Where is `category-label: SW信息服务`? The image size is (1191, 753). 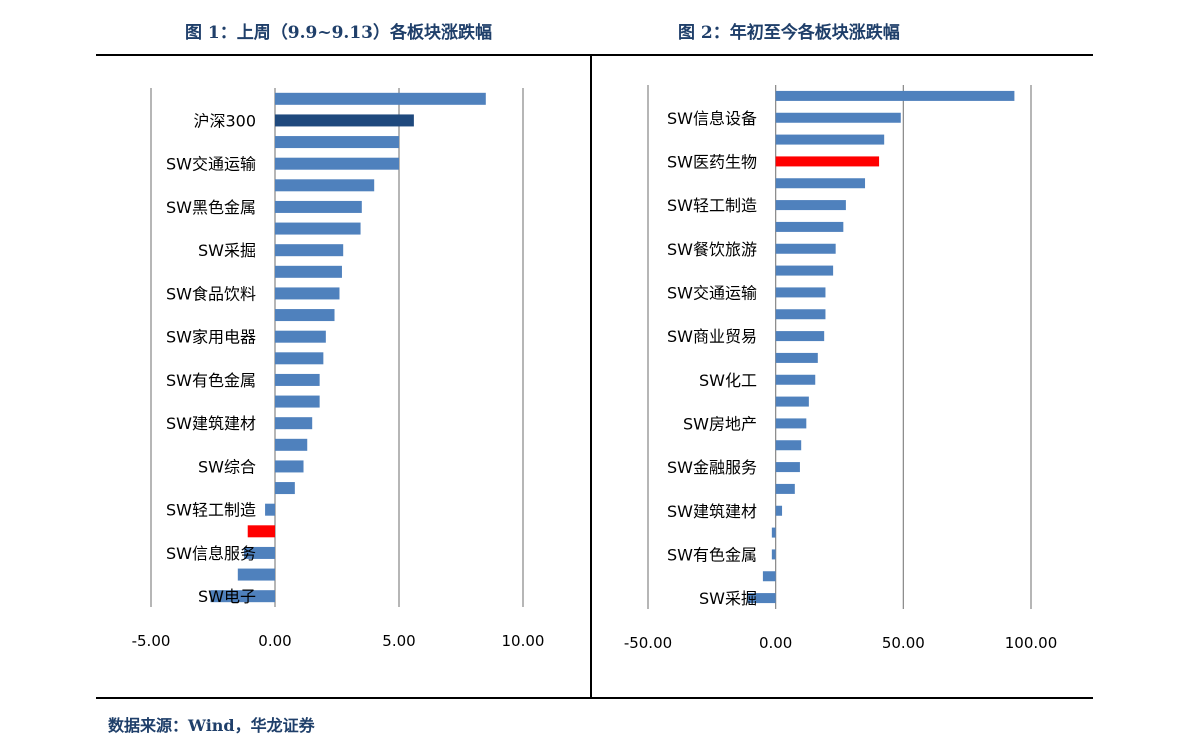 category-label: SW信息服务 is located at coordinates (211, 553).